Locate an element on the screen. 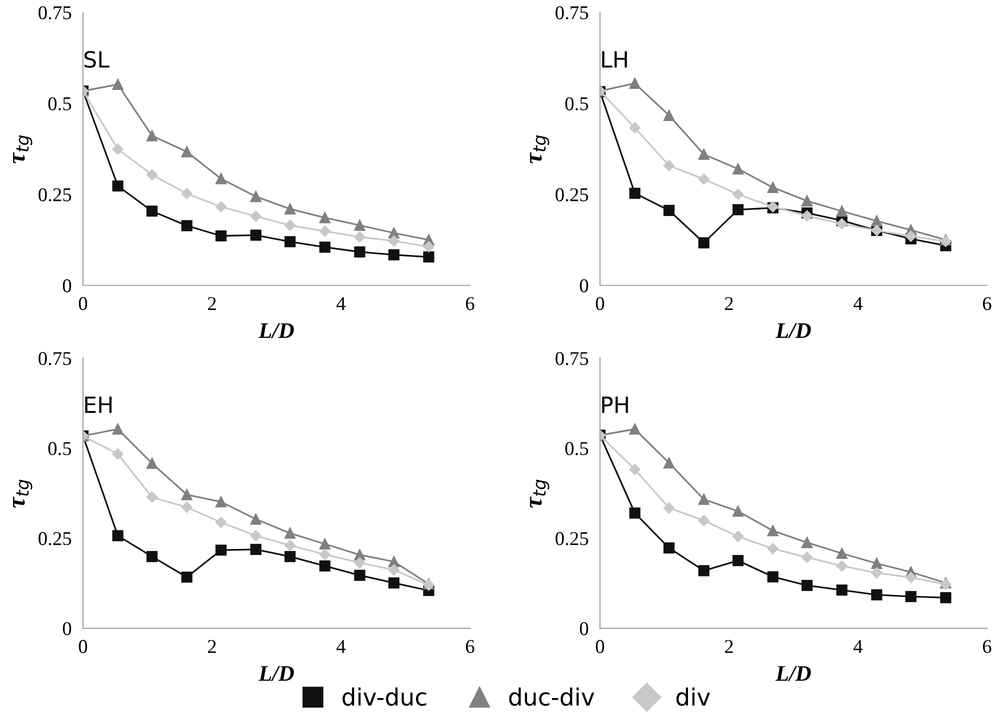 Image resolution: width=1000 pixels, height=728 pixels. legend-label: div is located at coordinates (693, 697).